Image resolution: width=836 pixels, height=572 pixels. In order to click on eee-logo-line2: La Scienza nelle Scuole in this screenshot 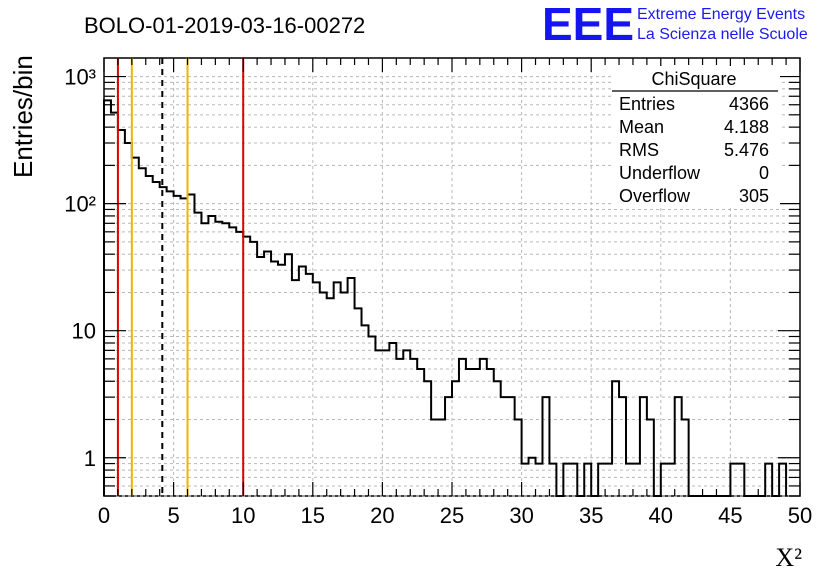, I will do `click(722, 34)`.